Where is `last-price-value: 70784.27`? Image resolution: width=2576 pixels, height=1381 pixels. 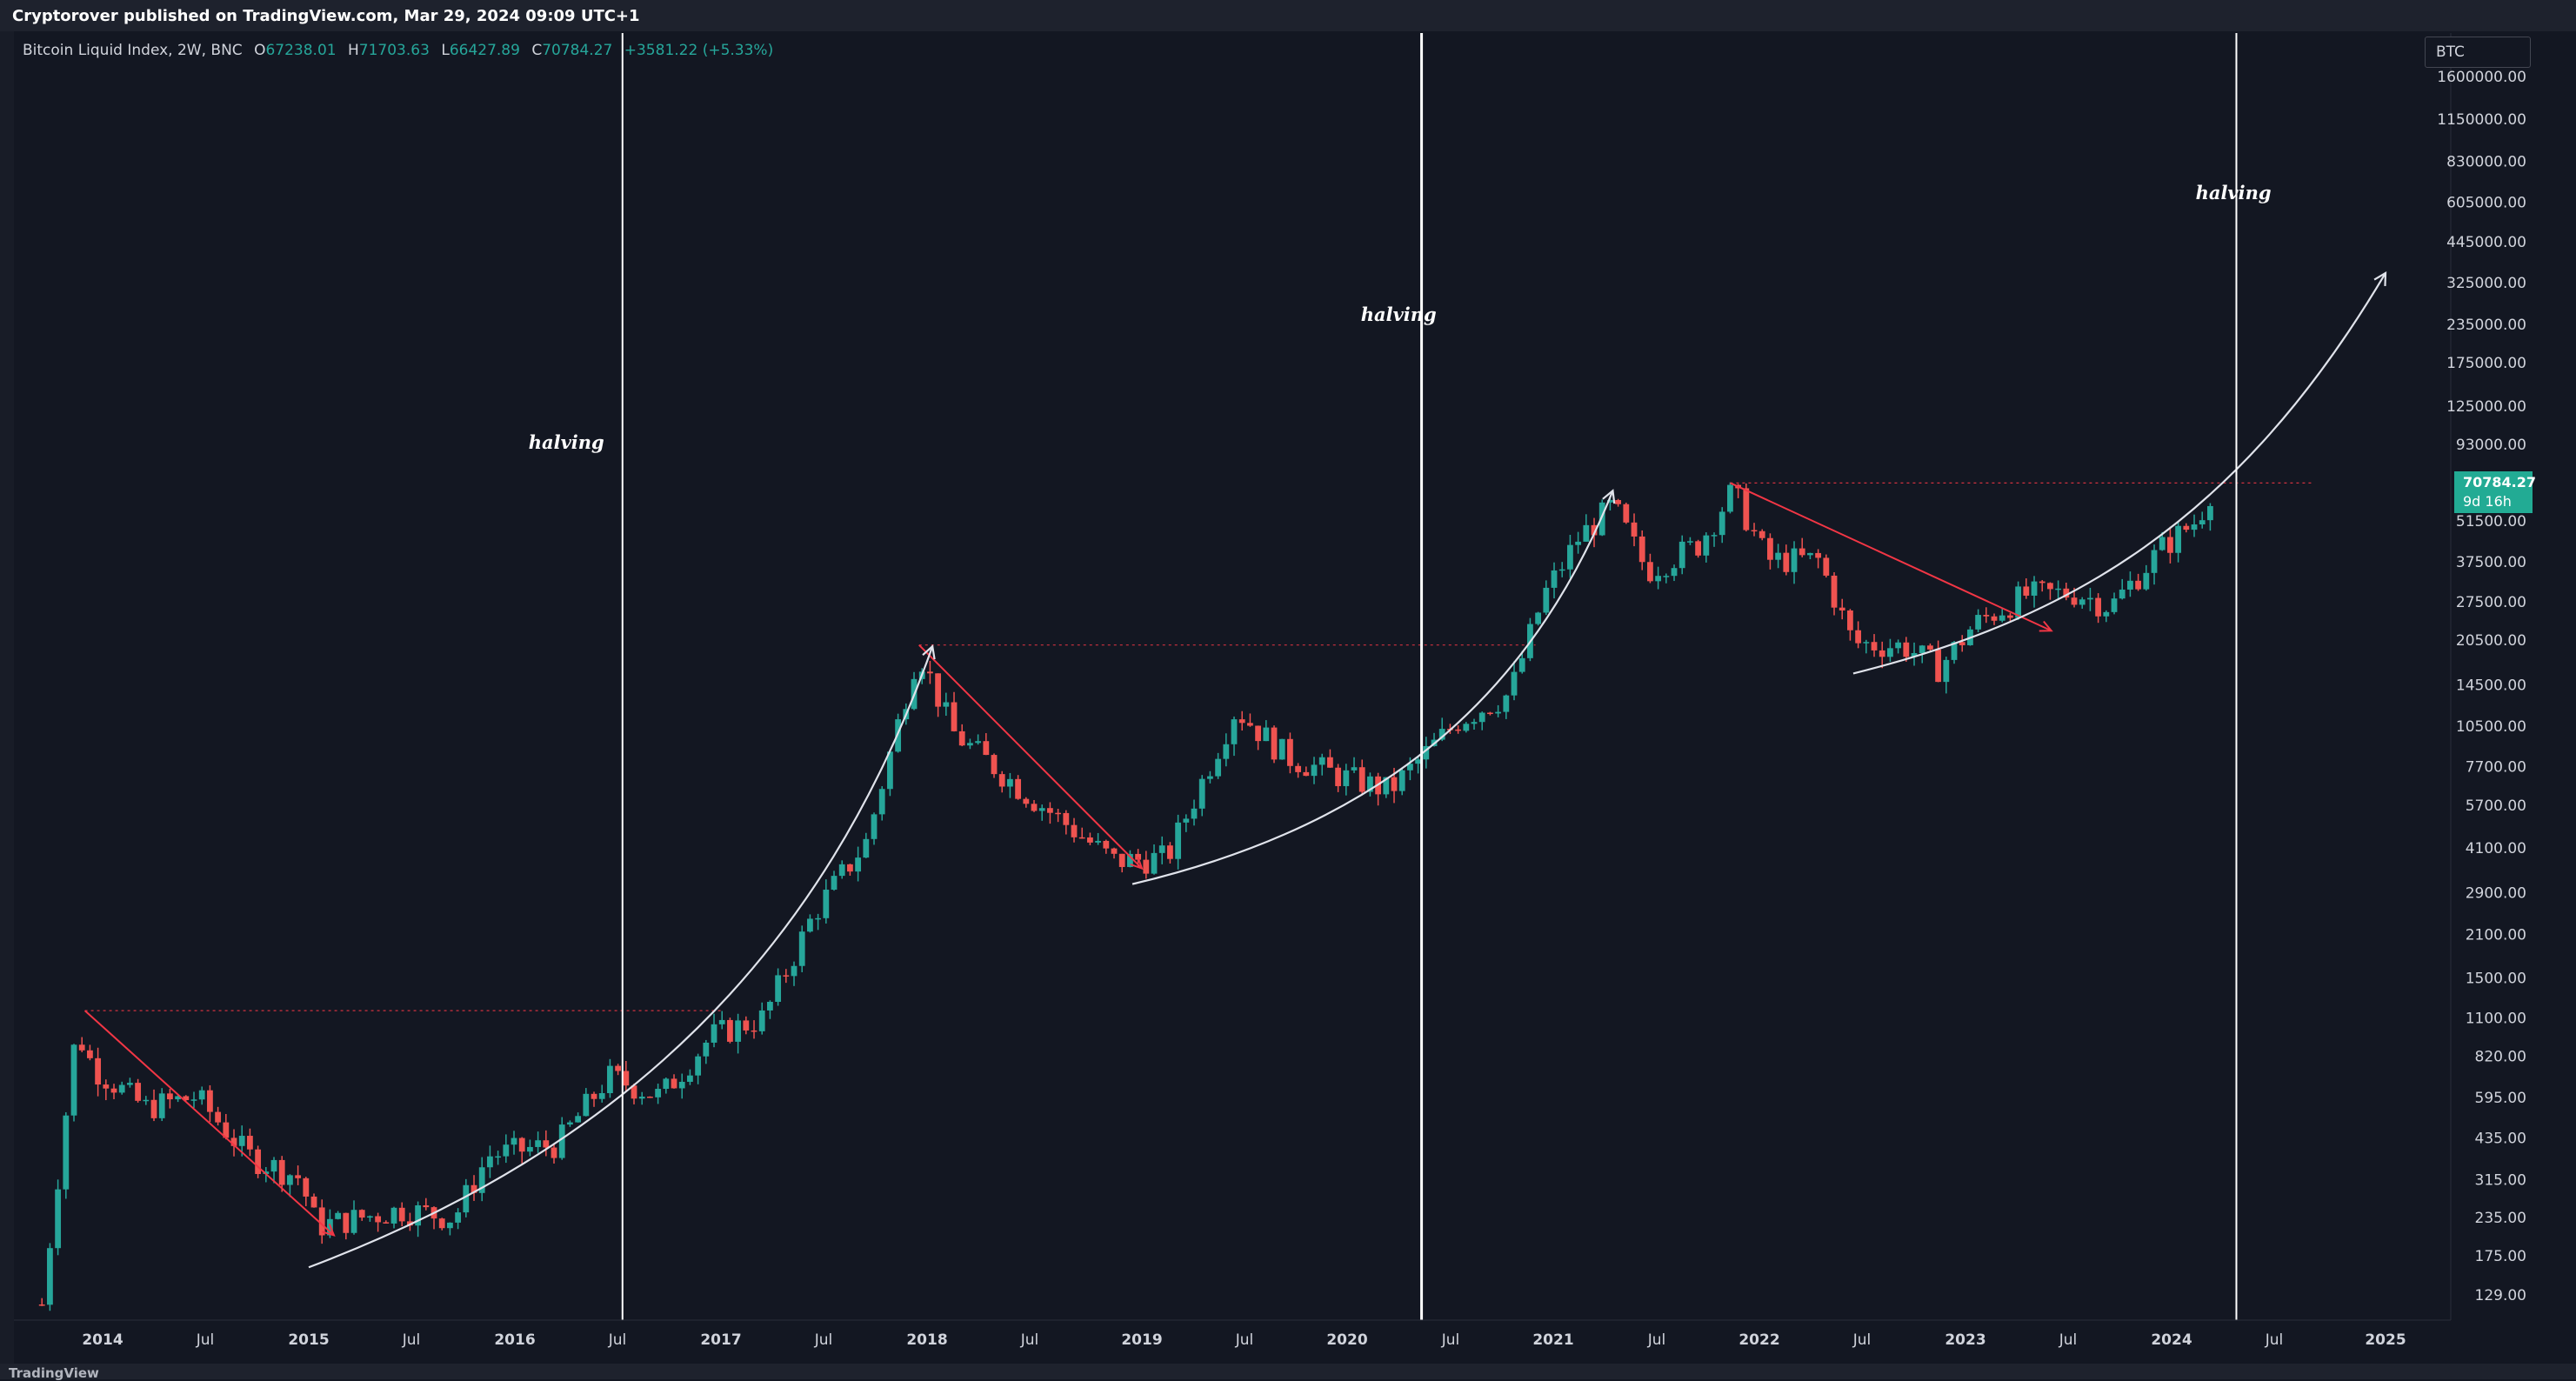
last-price-value: 70784.27 is located at coordinates (2500, 482).